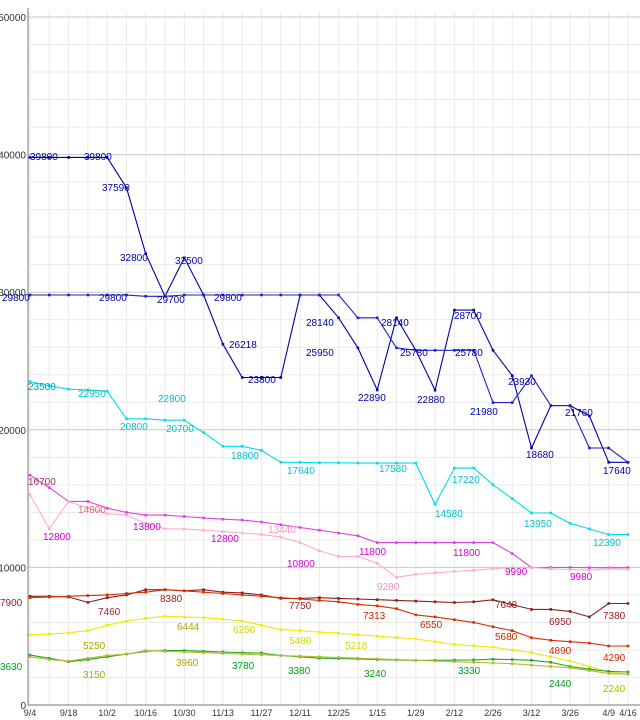 Image resolution: width=640 pixels, height=720 pixels. Describe the element at coordinates (538, 524) in the screenshot. I see `value-label: 13950` at that location.